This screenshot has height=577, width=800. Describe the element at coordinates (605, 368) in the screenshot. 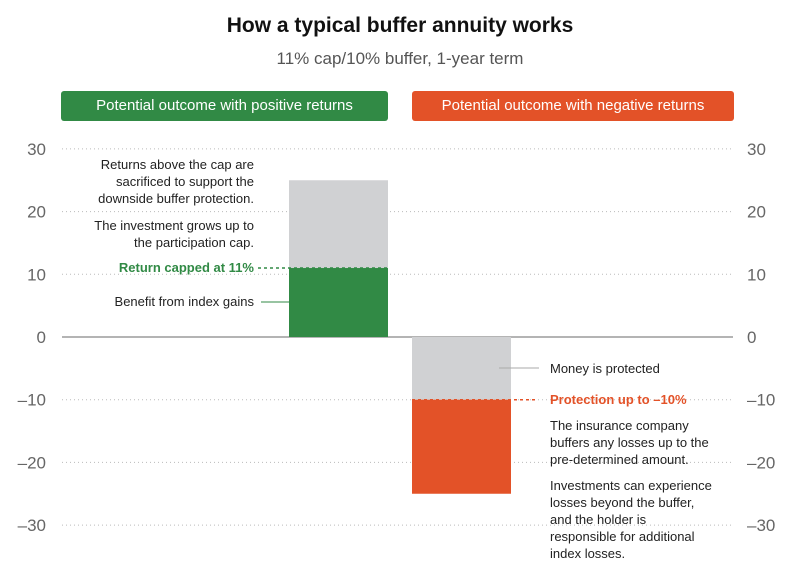

I see `annotation-protected: Money is protected` at that location.